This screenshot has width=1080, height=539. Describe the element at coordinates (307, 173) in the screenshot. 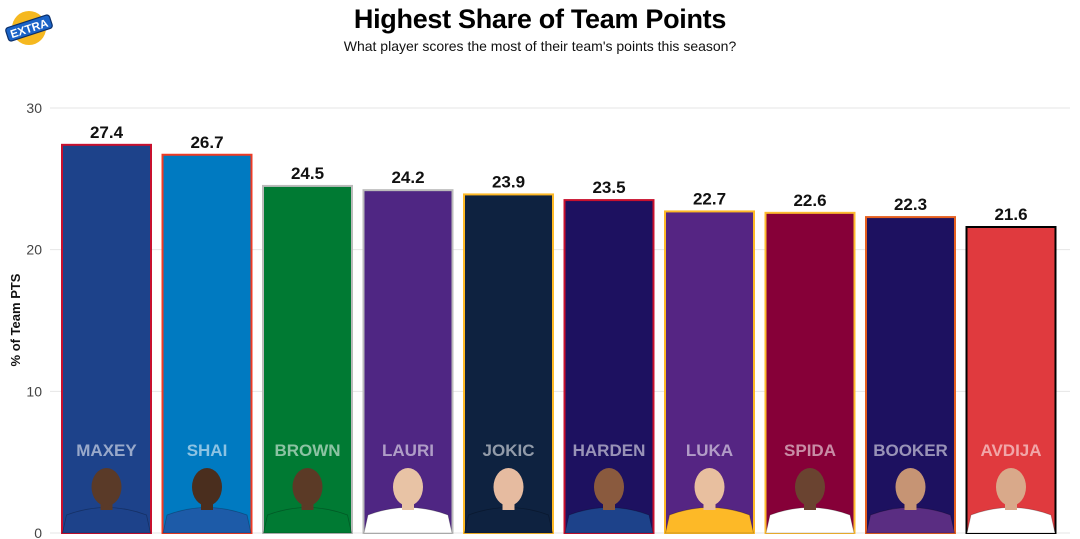

I see `data-label: 24.5` at that location.